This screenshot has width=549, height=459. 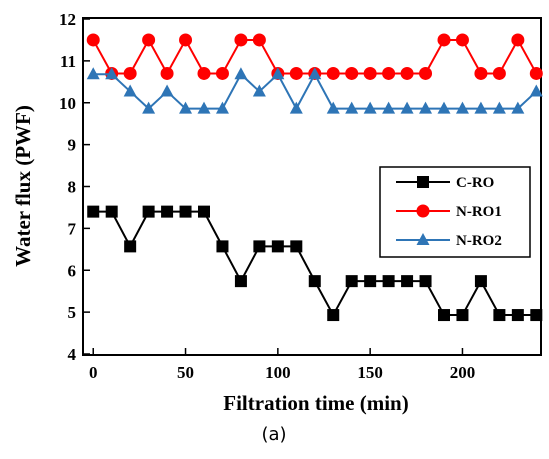 I want to click on y-tick-label: 12, so click(x=67, y=19).